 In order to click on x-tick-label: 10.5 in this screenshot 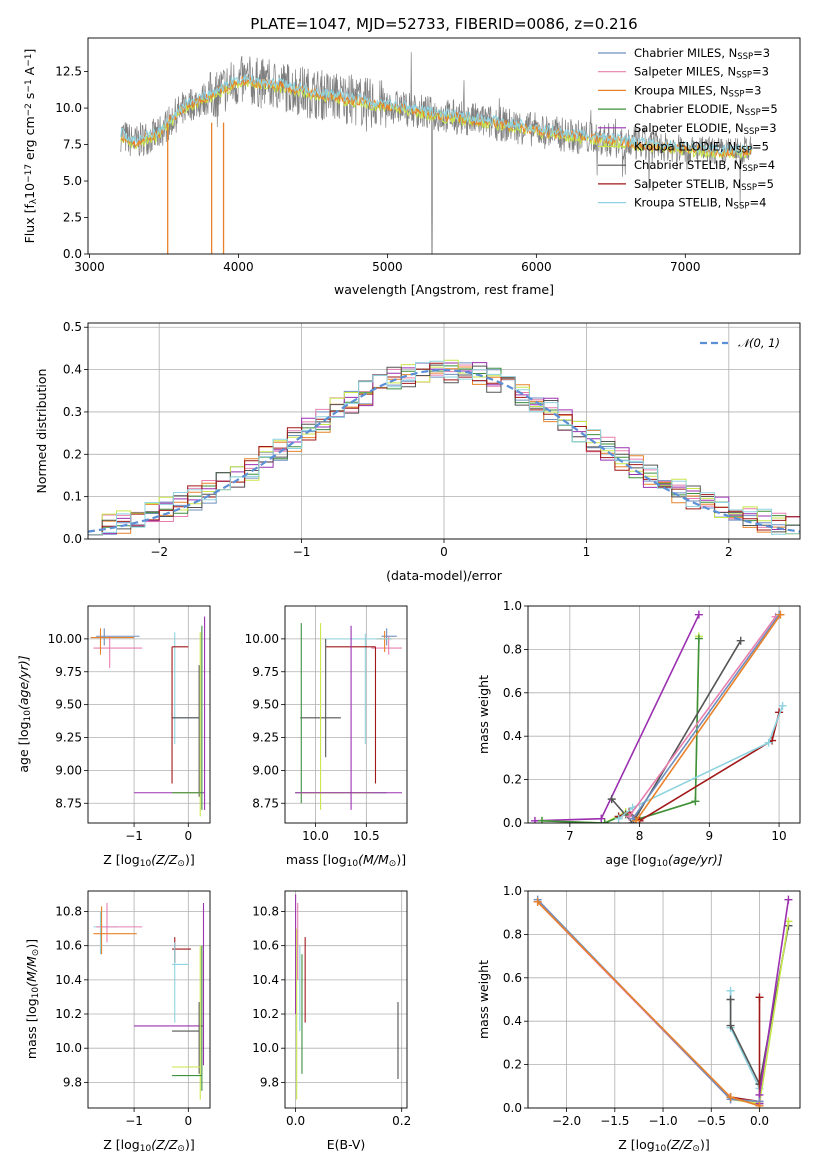, I will do `click(366, 836)`.